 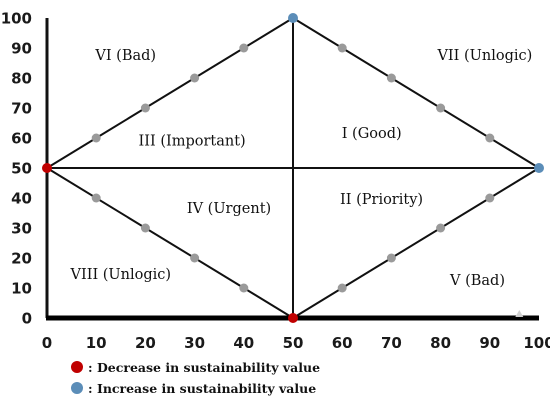 What do you see at coordinates (27, 319) in the screenshot?
I see `y-tick-label: 0` at bounding box center [27, 319].